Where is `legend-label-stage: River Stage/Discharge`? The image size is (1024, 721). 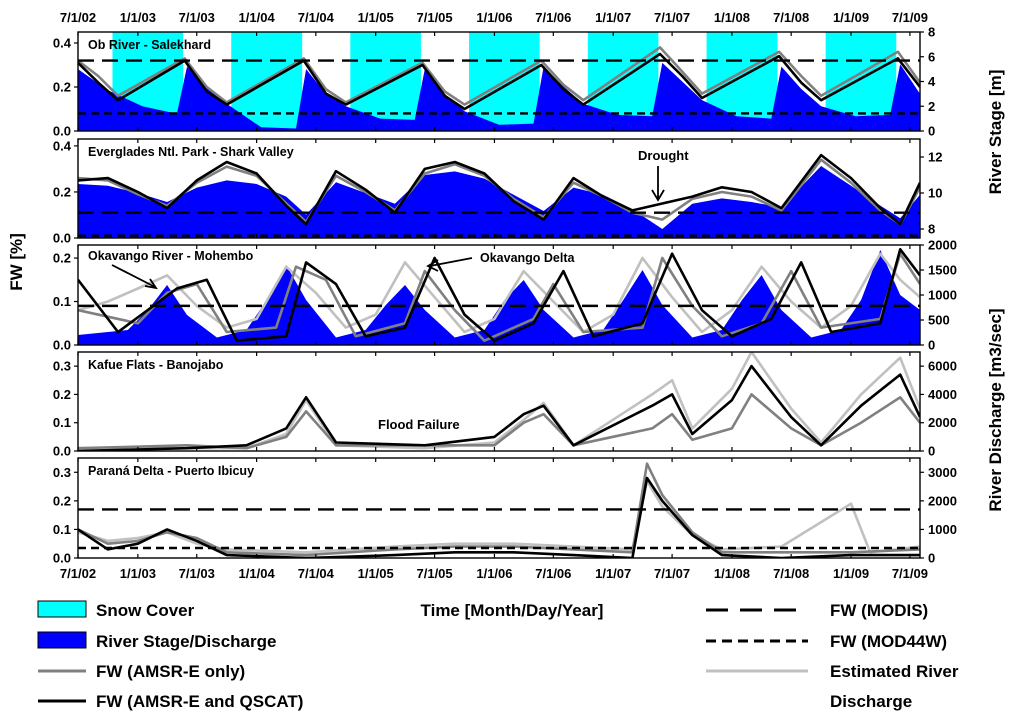 legend-label-stage: River Stage/Discharge is located at coordinates (186, 641).